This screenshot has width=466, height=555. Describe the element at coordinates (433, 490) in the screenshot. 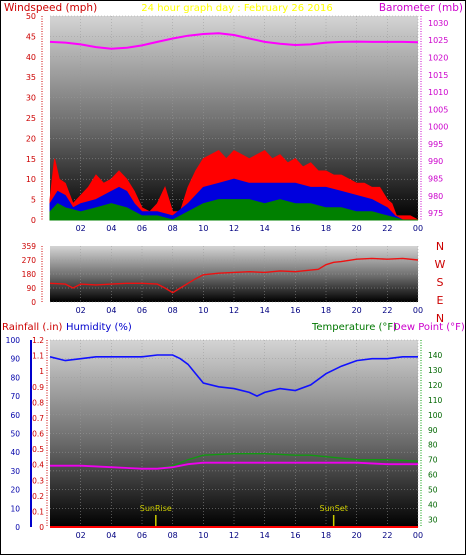

I see `temperature-tick-label: 50` at that location.